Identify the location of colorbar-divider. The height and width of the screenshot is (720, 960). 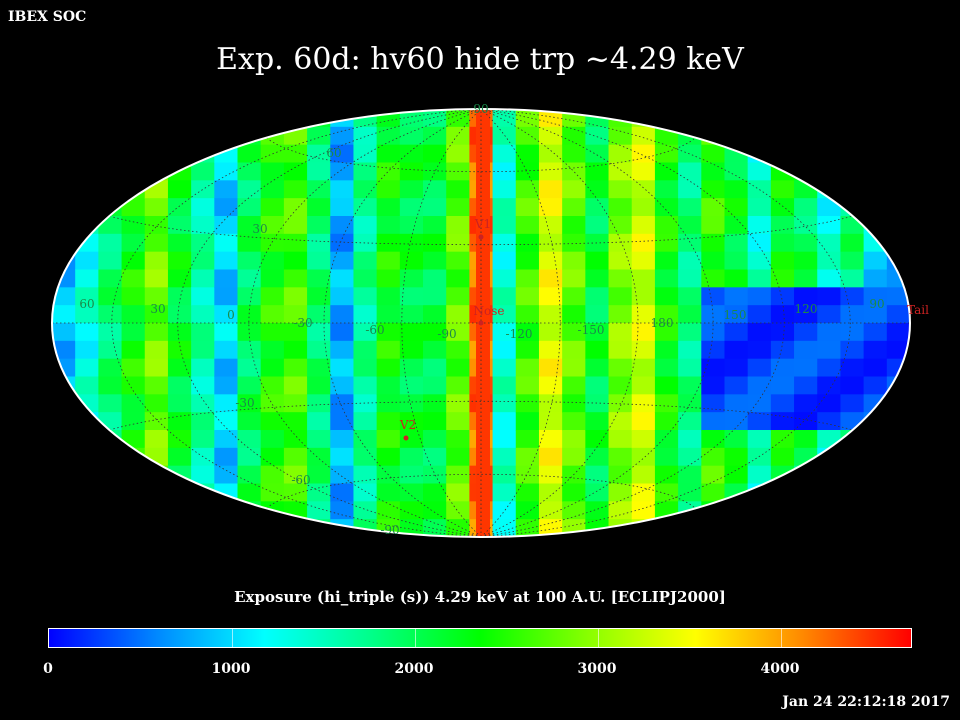
(598, 638).